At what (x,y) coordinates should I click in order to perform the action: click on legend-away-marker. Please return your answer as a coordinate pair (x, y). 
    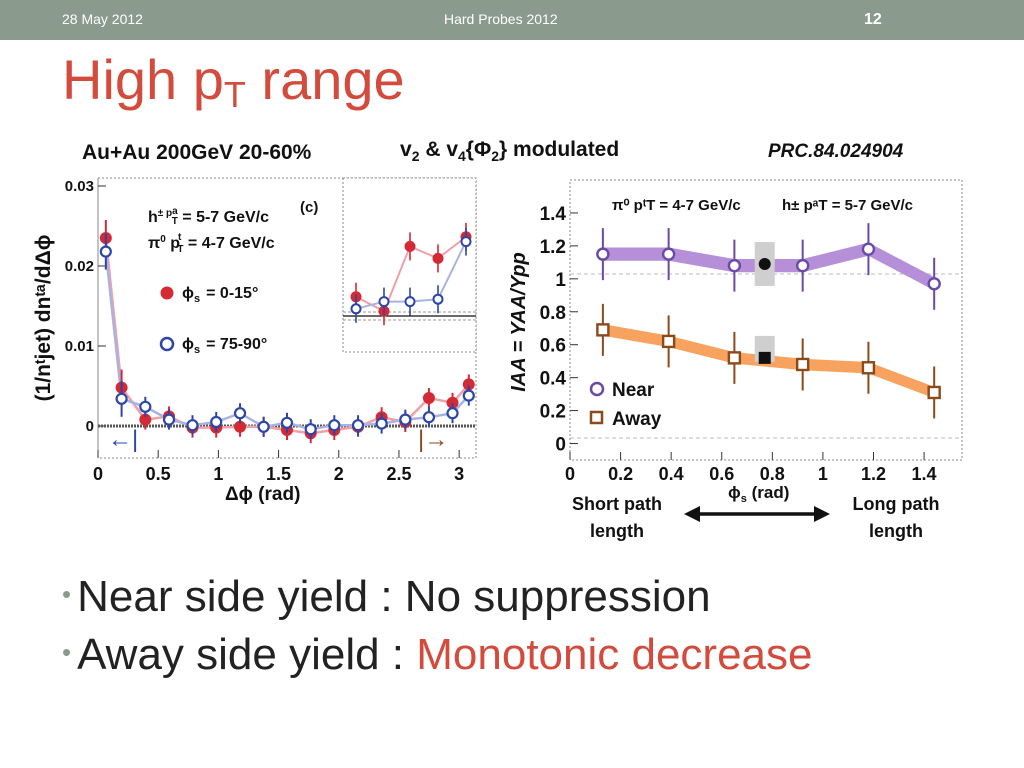
    Looking at the image, I should click on (596, 417).